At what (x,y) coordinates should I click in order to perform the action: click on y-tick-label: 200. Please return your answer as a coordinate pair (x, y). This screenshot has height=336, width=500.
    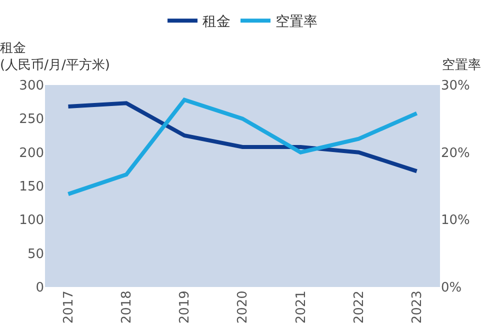
    Looking at the image, I should click on (31, 153).